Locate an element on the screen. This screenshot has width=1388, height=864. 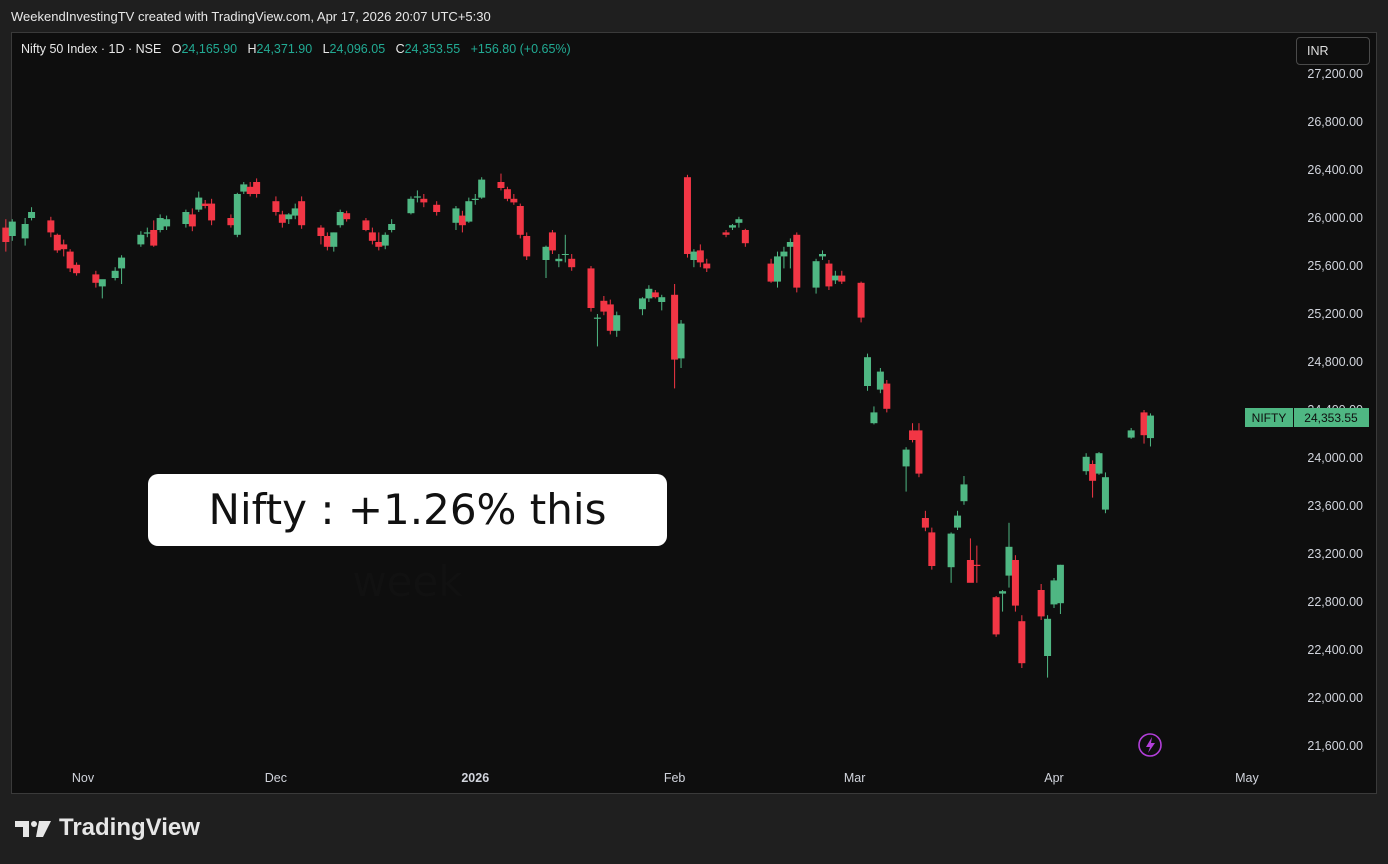
price-tick-label: 26,400.00 is located at coordinates (1335, 170).